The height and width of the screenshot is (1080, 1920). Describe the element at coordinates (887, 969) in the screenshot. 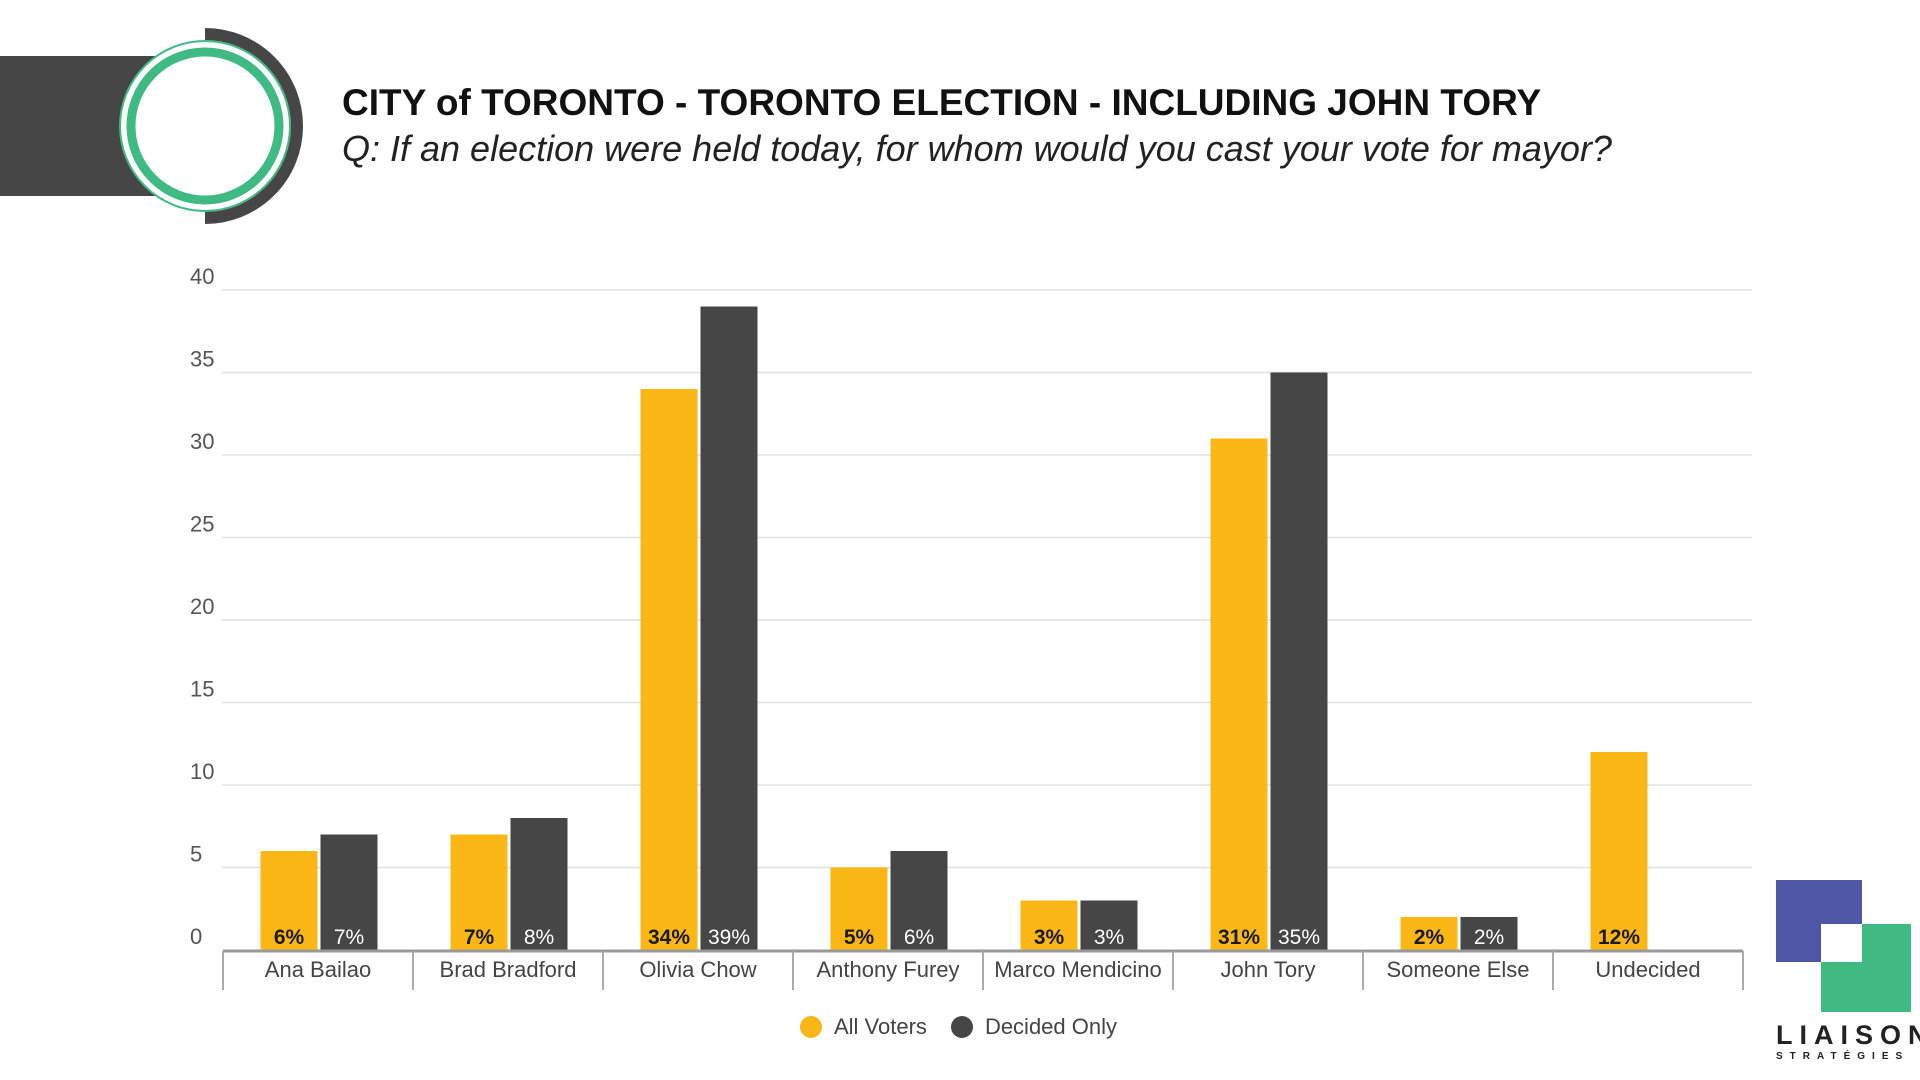

I see `x-tick-label: Anthony Furey` at that location.